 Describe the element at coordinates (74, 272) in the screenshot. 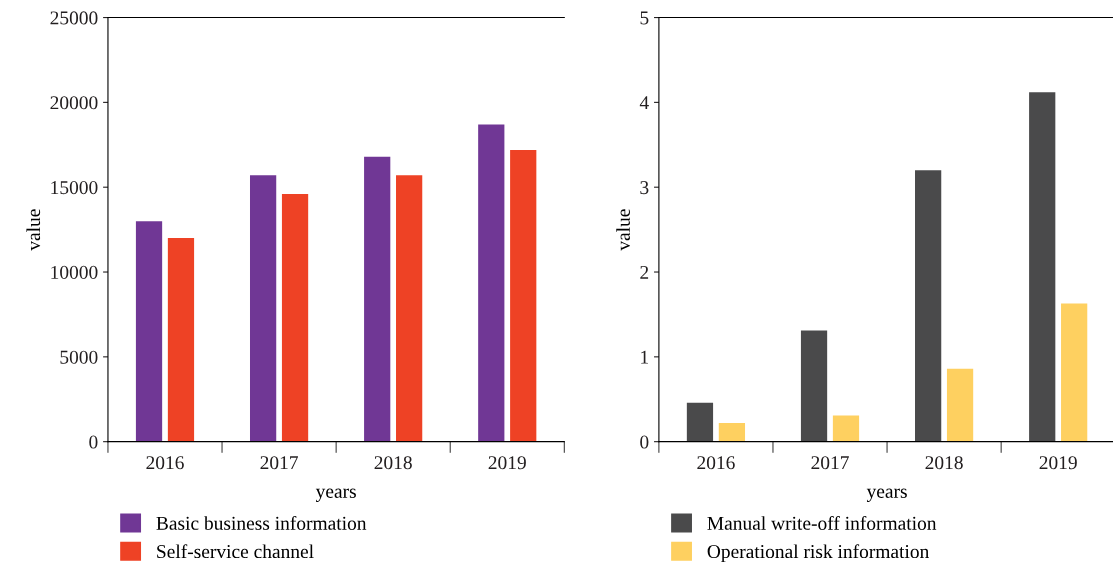

I see `y-tick-label: 10000` at that location.